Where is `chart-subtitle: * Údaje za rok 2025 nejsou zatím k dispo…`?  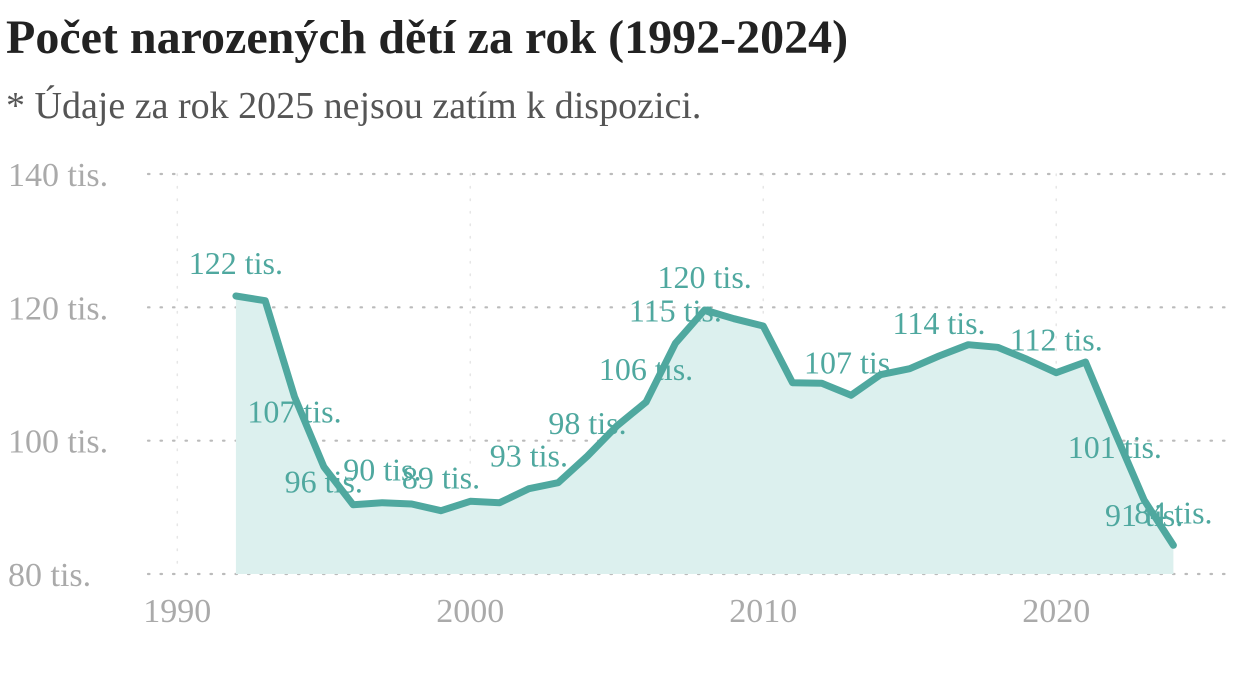 chart-subtitle: * Údaje za rok 2025 nejsou zatím k dispo… is located at coordinates (354, 106).